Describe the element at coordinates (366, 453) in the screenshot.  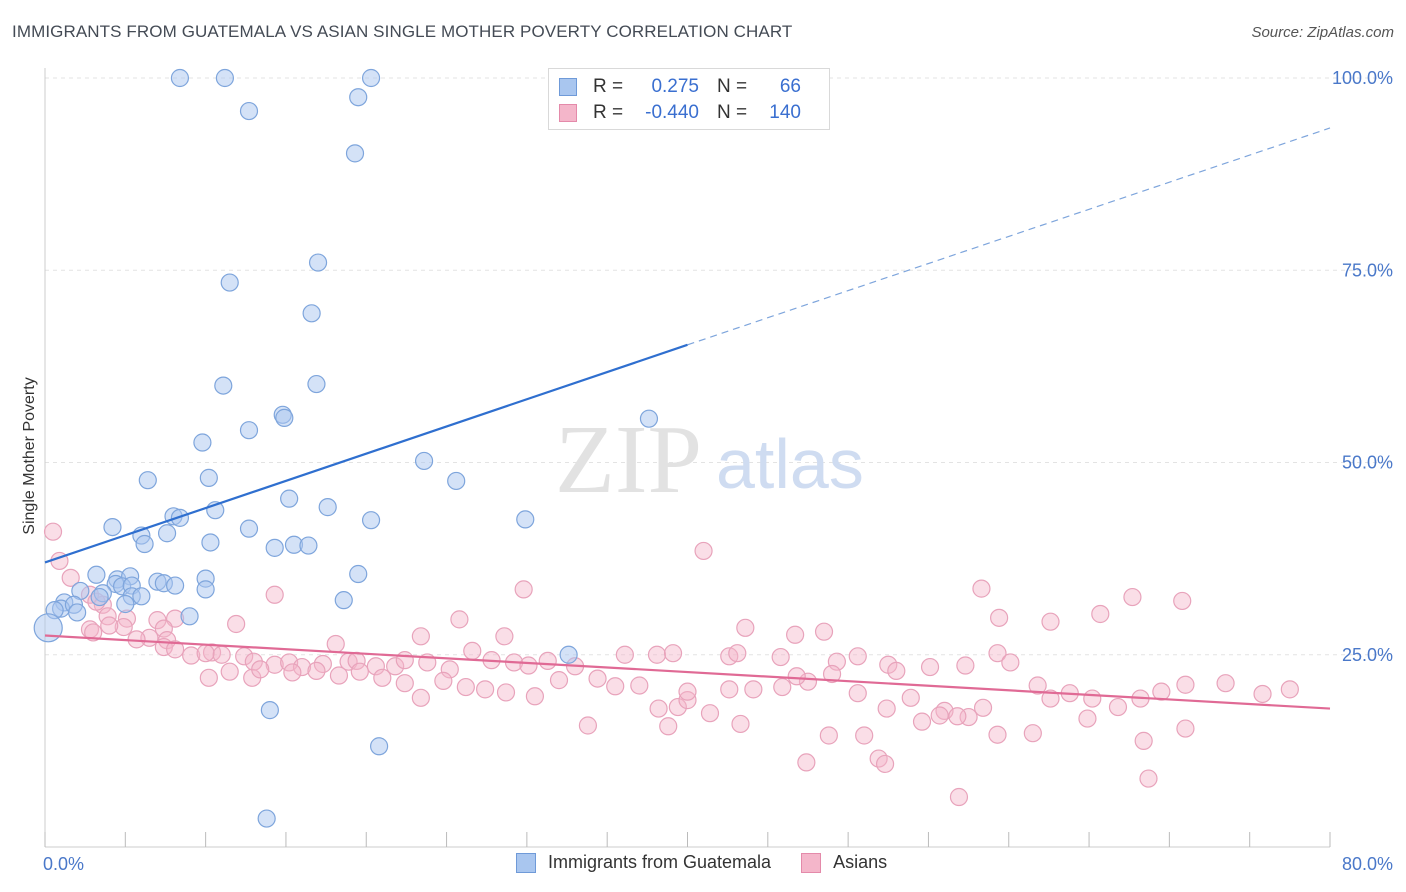
I see `guatemala-trend-line` at that location.